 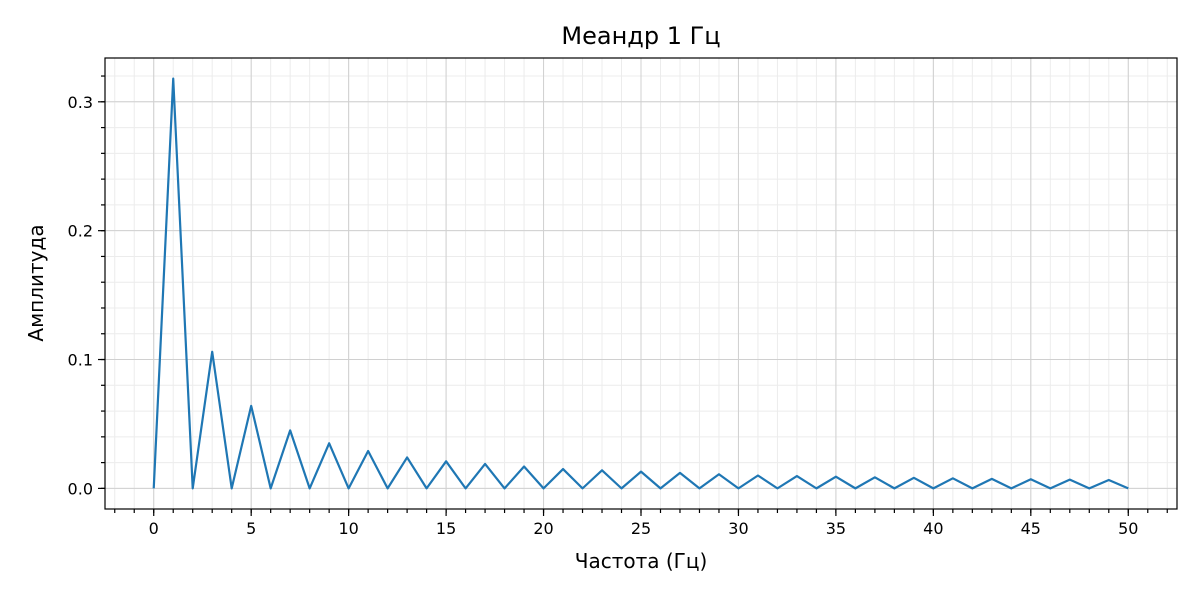 I want to click on x-tick-label: 30, so click(x=738, y=528).